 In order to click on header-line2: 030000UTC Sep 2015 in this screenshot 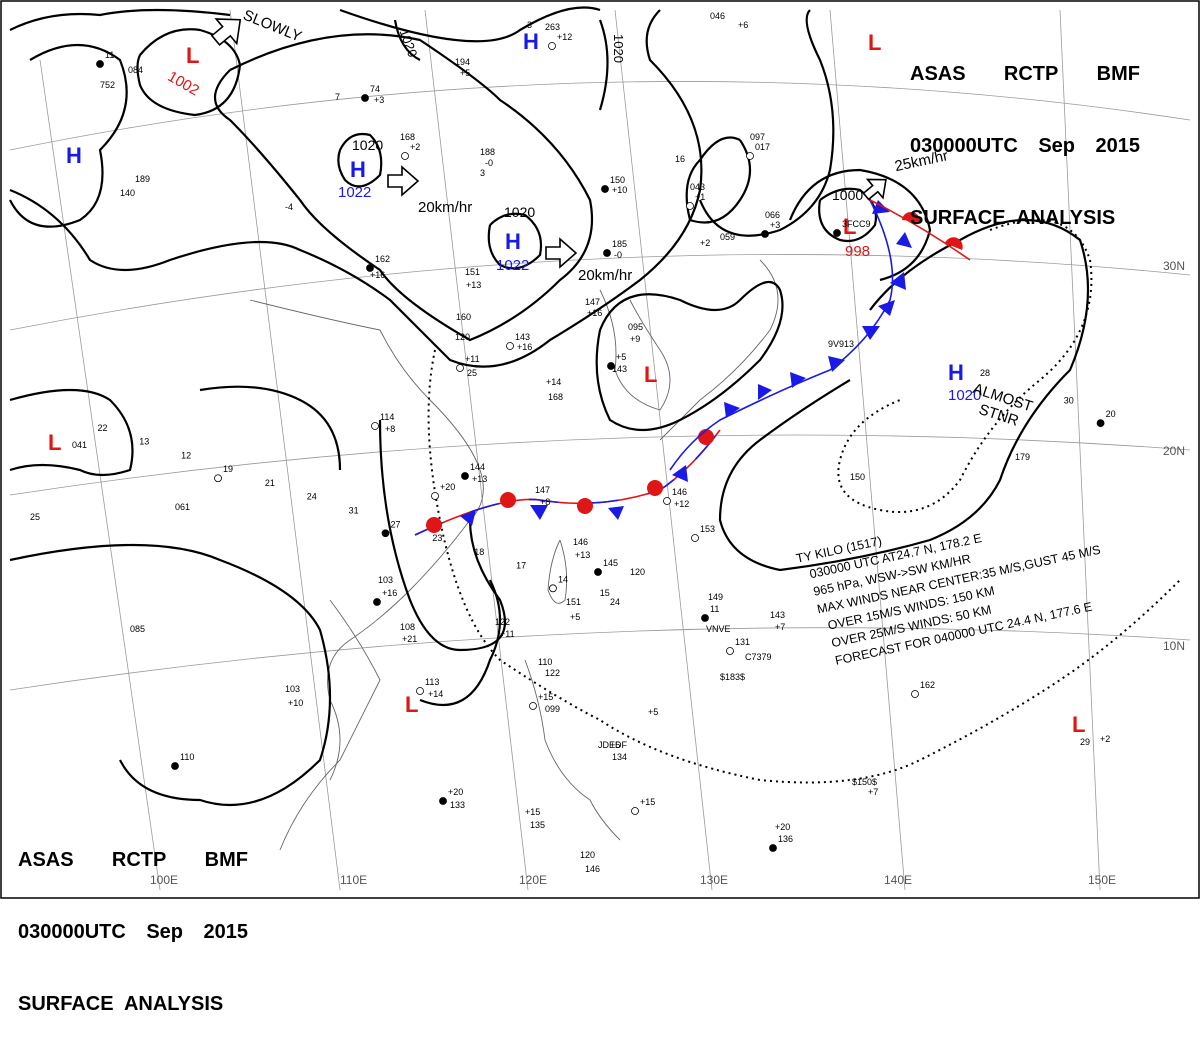, I will do `click(133, 932)`.